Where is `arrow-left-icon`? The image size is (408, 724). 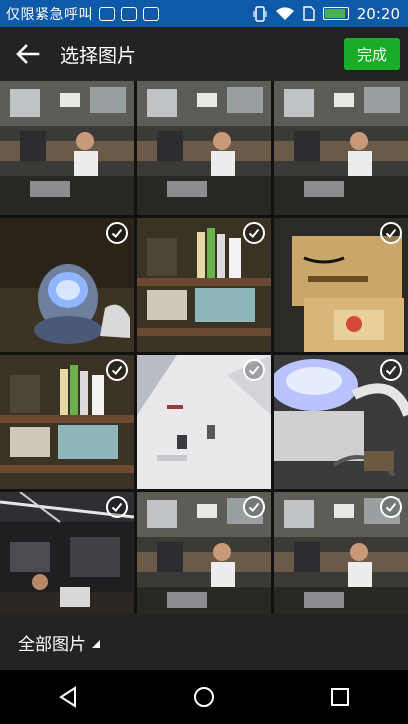
arrow-left-icon is located at coordinates (28, 54).